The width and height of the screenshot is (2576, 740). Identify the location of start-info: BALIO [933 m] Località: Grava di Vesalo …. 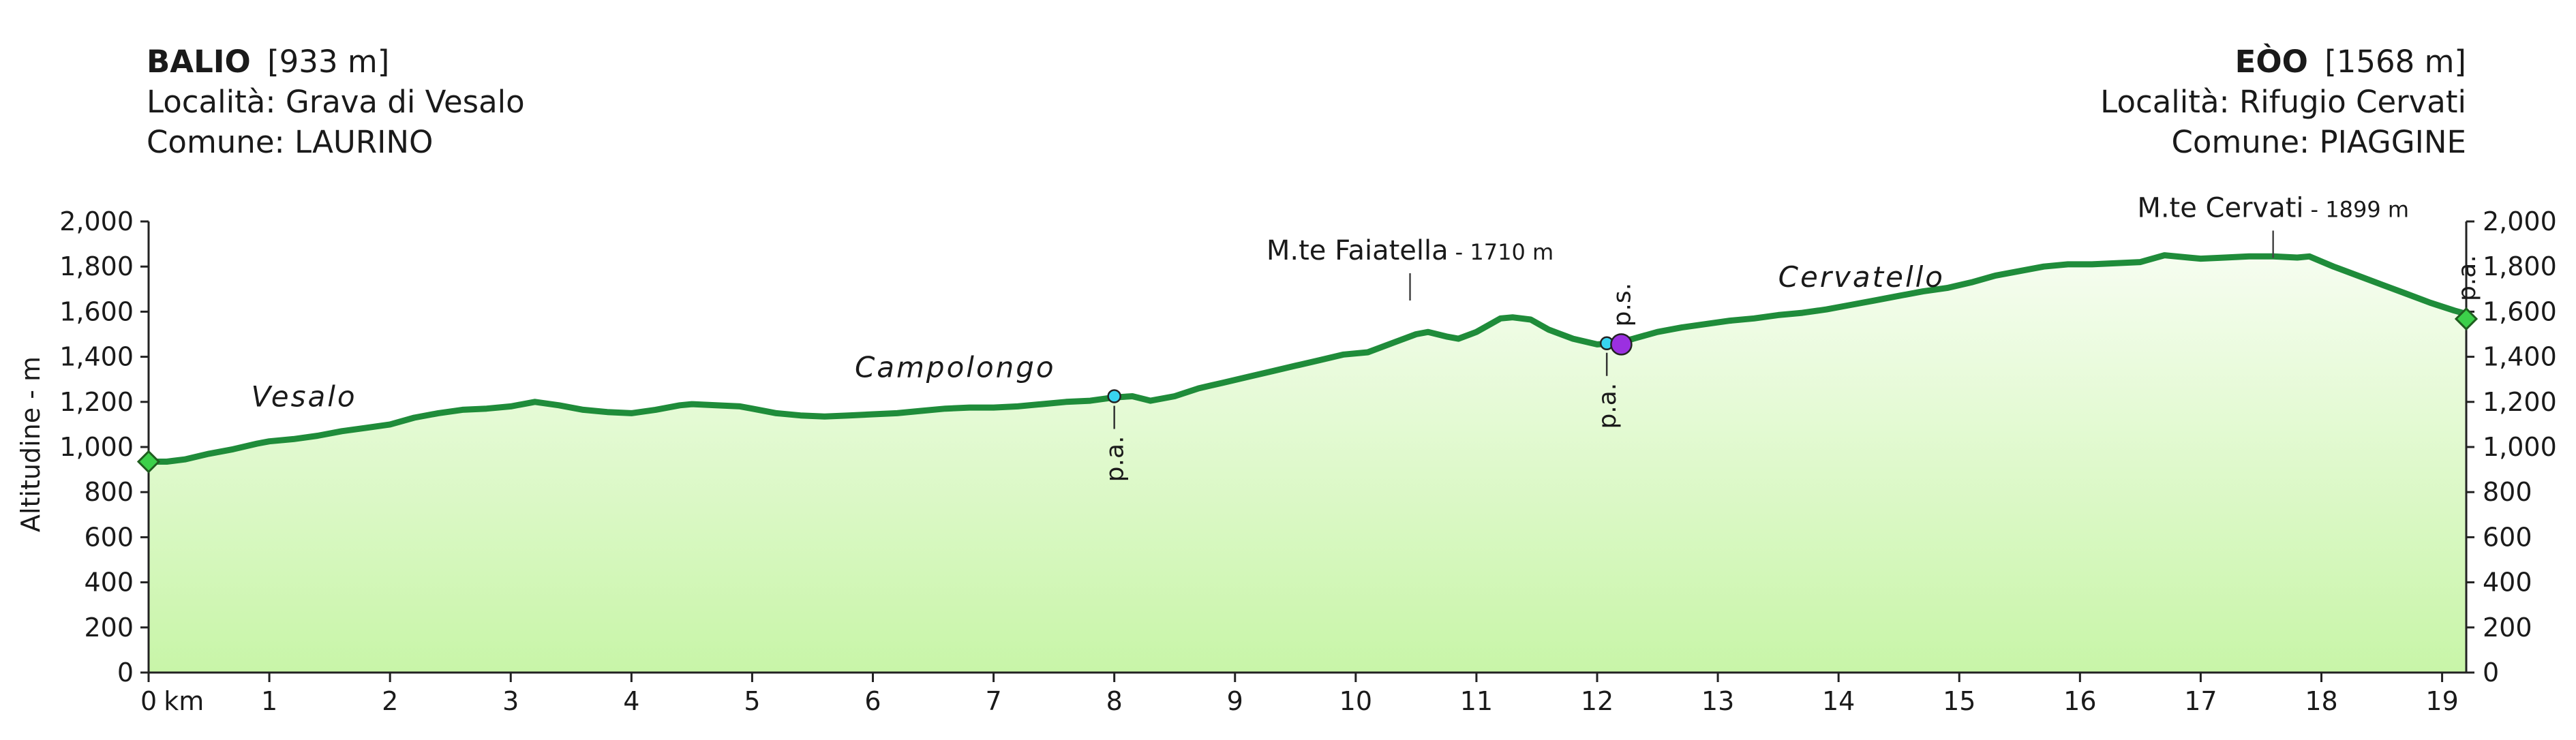
(336, 102).